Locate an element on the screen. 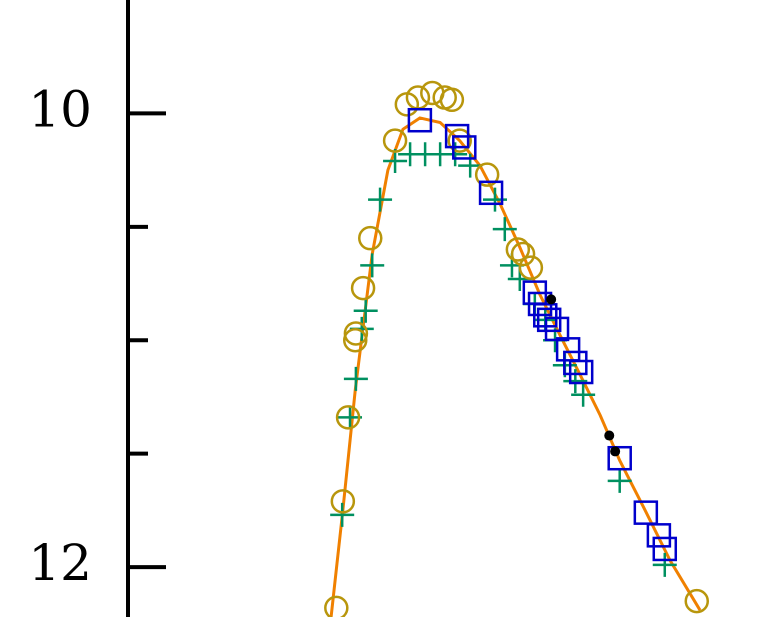 This screenshot has width=781, height=617. y-tick-label: 12 is located at coordinates (60, 563).